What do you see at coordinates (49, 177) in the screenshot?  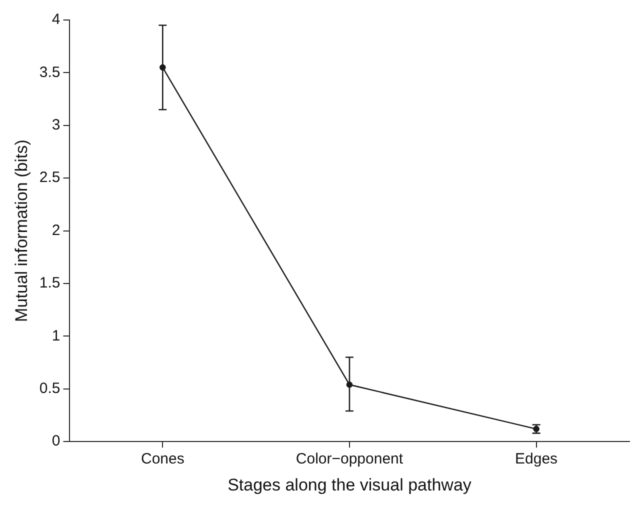 I see `y-tick-label: 2.5` at bounding box center [49, 177].